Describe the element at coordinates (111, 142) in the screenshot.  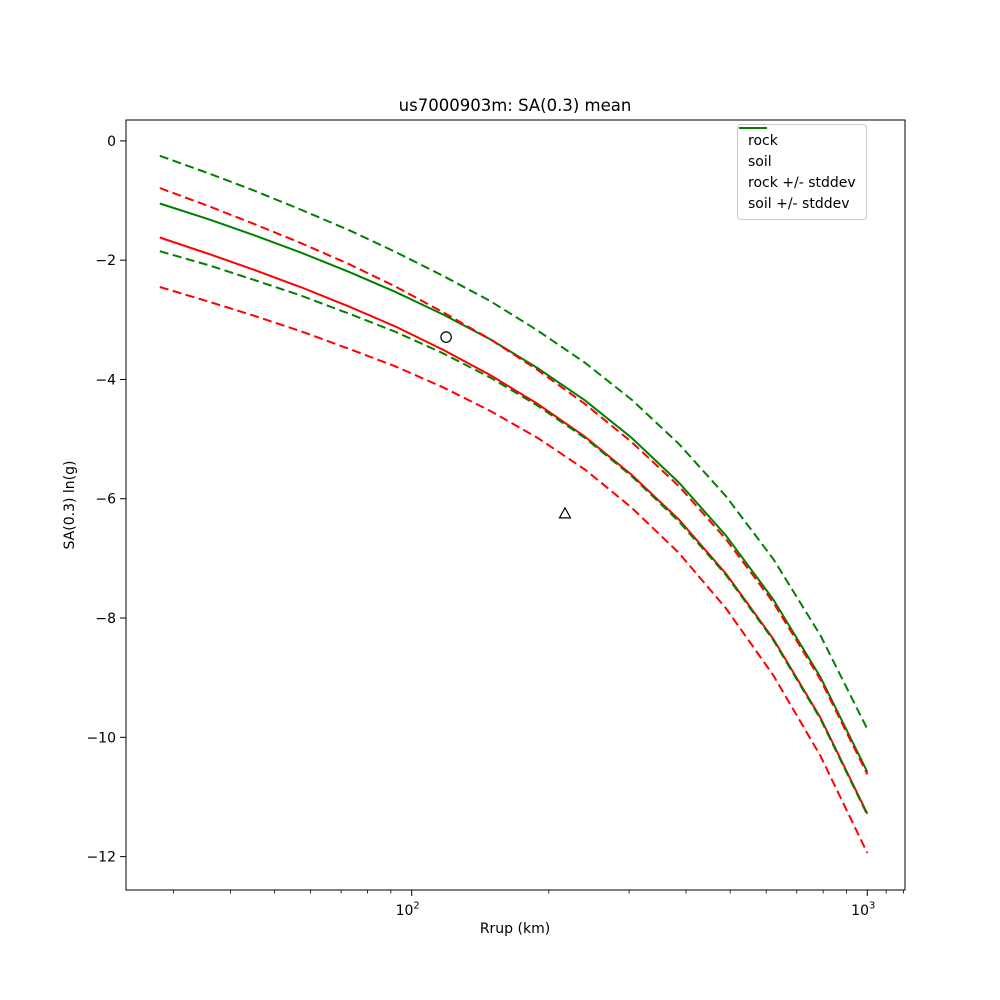
I see `y-tick-label: 0` at that location.